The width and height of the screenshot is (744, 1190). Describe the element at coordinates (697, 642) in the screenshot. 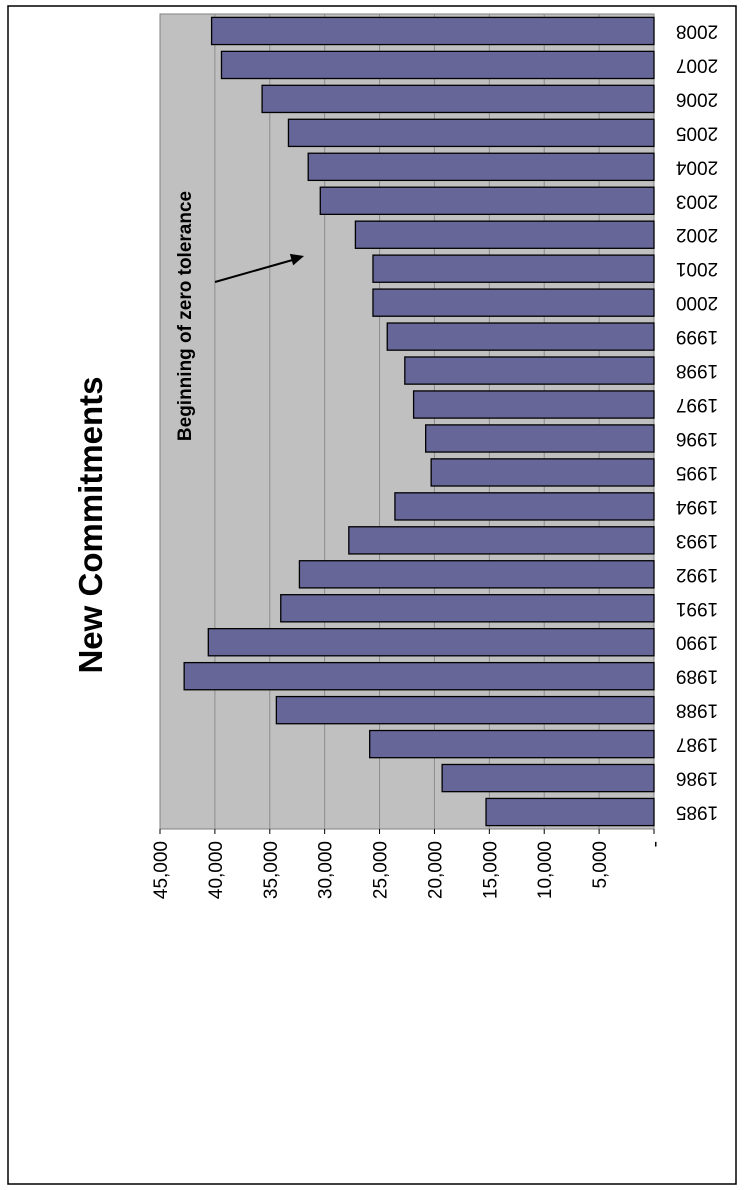

I see `category-label-1990: 1990` at that location.